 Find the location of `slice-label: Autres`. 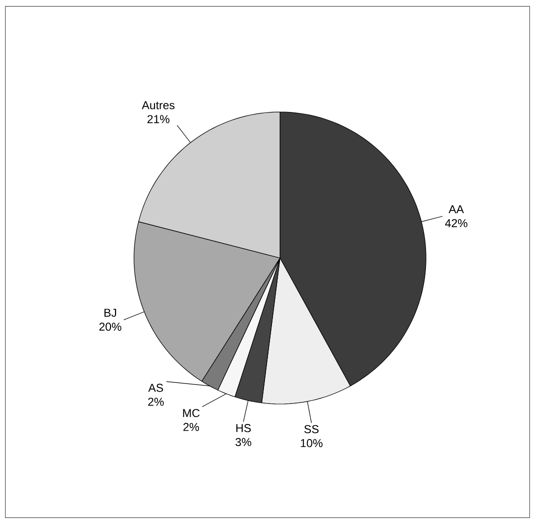

slice-label: Autres is located at coordinates (158, 105).